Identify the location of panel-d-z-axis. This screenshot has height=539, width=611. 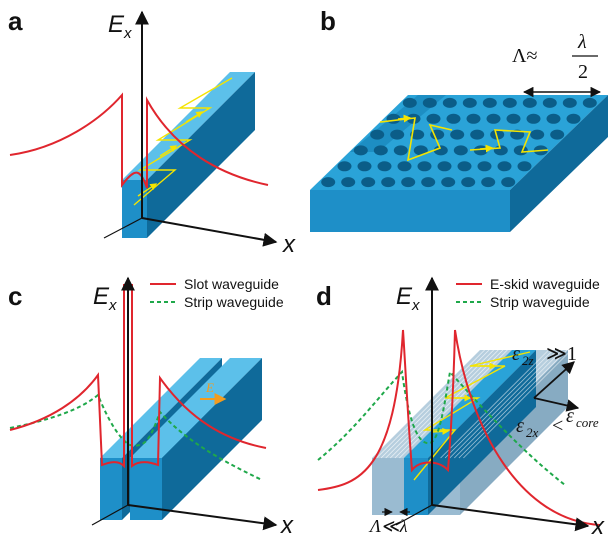
(414, 515).